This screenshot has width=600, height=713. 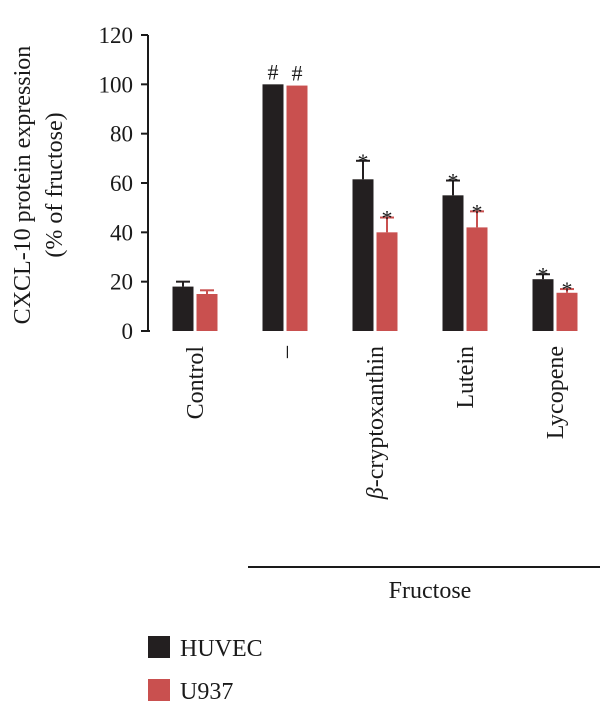 What do you see at coordinates (116, 84) in the screenshot?
I see `y-tick-label: 100` at bounding box center [116, 84].